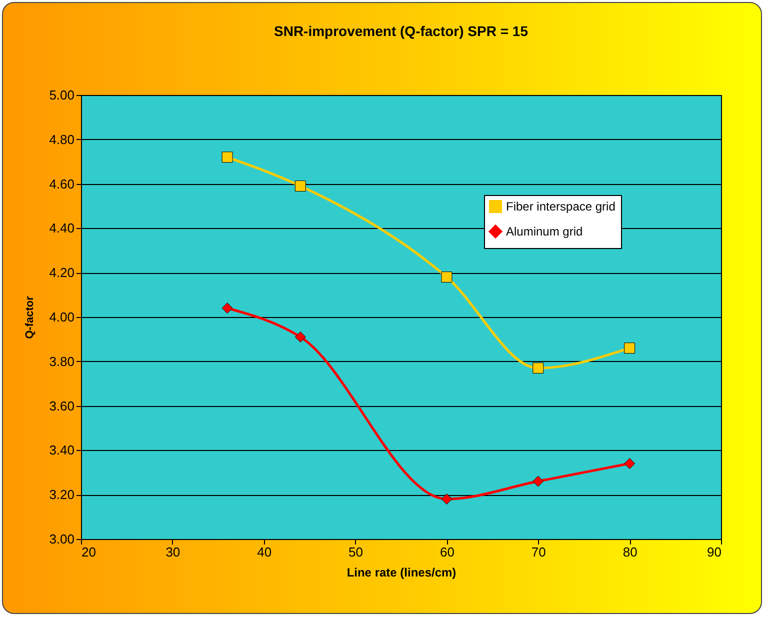 Image resolution: width=765 pixels, height=617 pixels. Describe the element at coordinates (173, 552) in the screenshot. I see `x-tick-label: 30` at that location.